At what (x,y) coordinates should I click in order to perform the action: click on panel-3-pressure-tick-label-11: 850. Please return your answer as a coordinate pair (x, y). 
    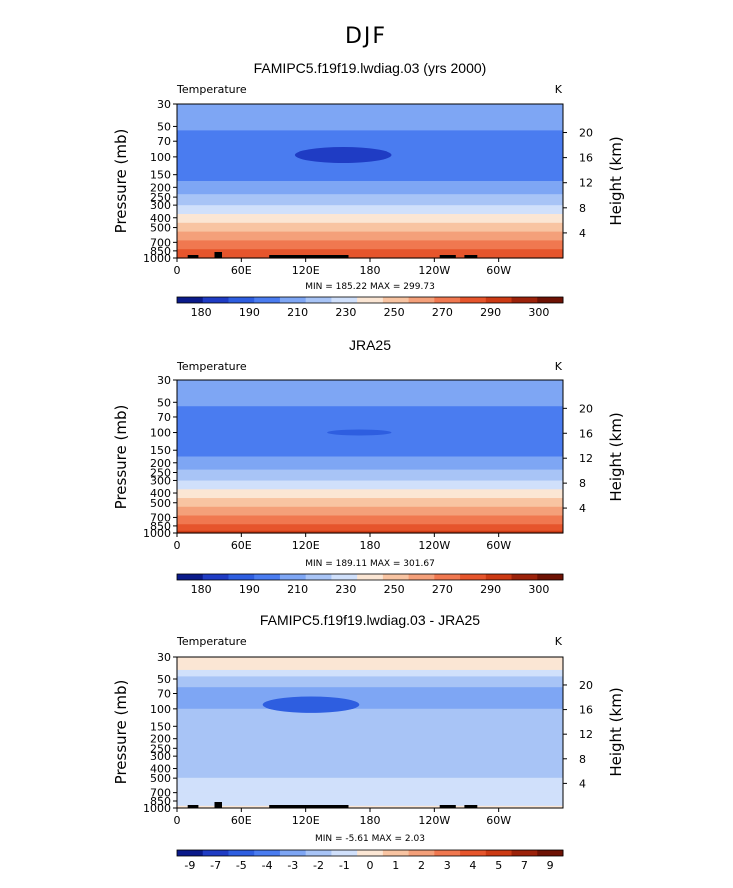
    Looking at the image, I should click on (160, 801).